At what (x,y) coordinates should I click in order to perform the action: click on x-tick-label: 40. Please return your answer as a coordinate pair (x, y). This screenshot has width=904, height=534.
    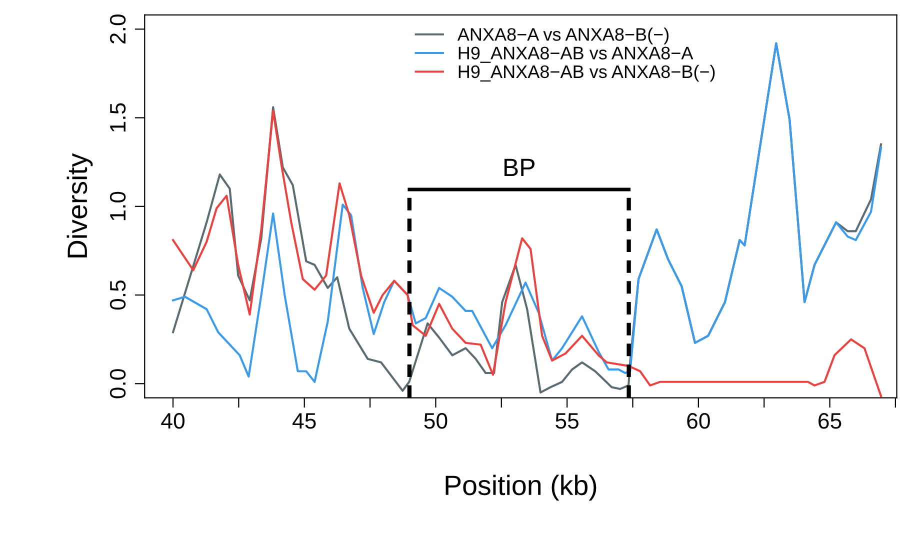
    Looking at the image, I should click on (173, 421).